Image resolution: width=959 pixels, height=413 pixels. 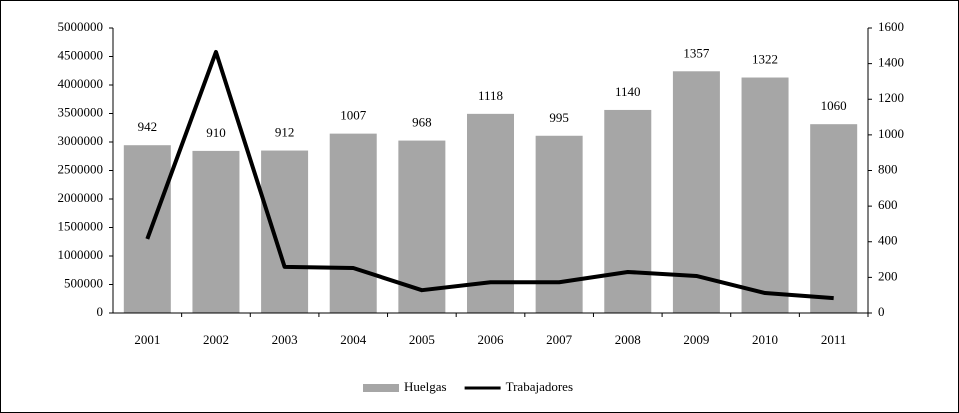 What do you see at coordinates (100, 311) in the screenshot?
I see `y-tick-label: 0` at bounding box center [100, 311].